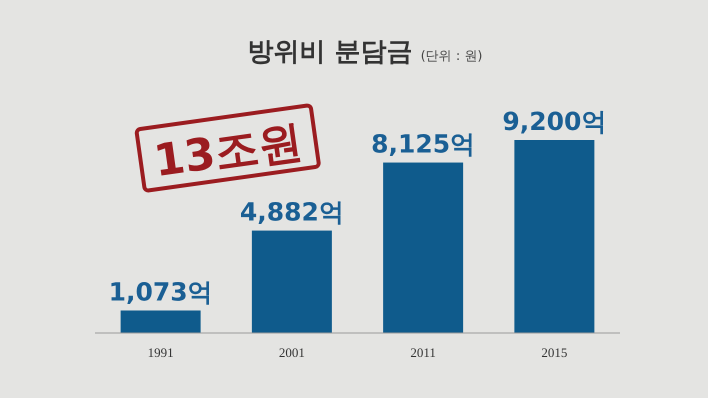  I want to click on x-tick-label: 2015, so click(554, 352).